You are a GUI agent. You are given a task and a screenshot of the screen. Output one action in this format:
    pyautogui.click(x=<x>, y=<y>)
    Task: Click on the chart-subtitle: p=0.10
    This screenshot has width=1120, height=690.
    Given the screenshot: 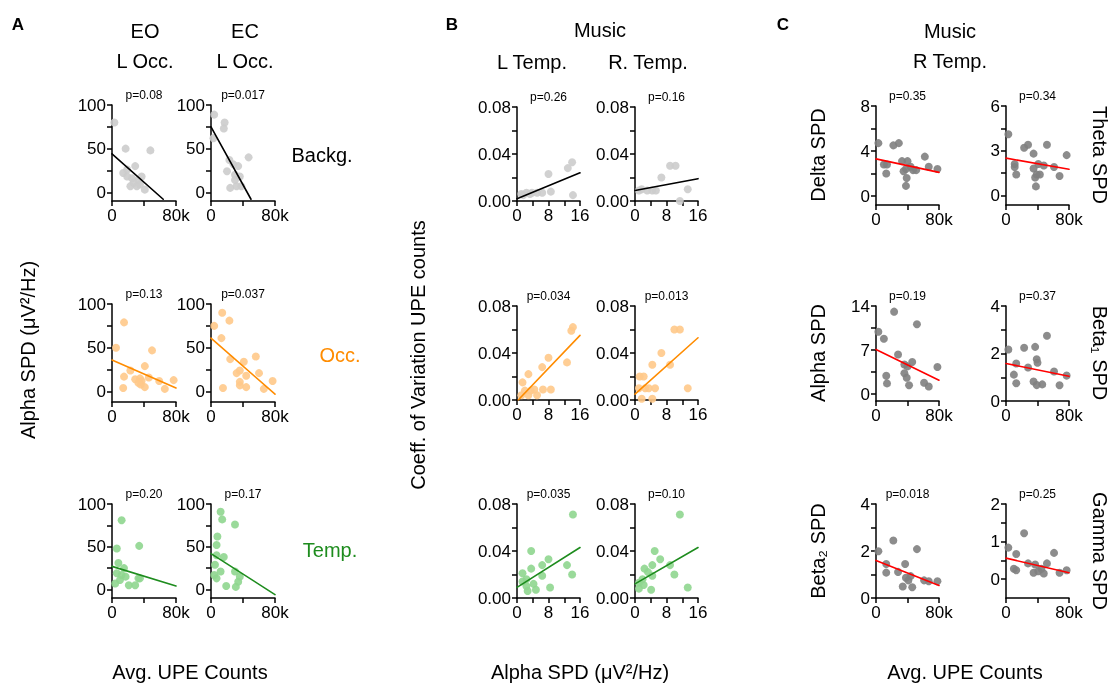 What is the action you would take?
    pyautogui.click(x=666, y=494)
    